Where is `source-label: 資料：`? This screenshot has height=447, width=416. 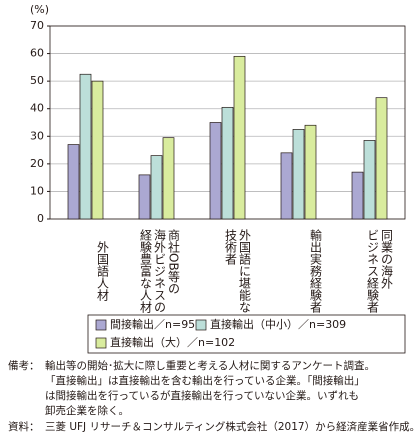 source-label: 資料： is located at coordinates (24, 427).